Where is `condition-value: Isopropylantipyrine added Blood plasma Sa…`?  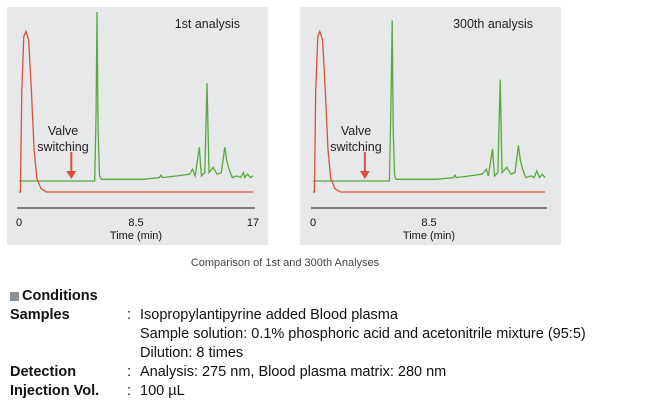
condition-value: Isopropylantipyrine added Blood plasma Sa… is located at coordinates (363, 334).